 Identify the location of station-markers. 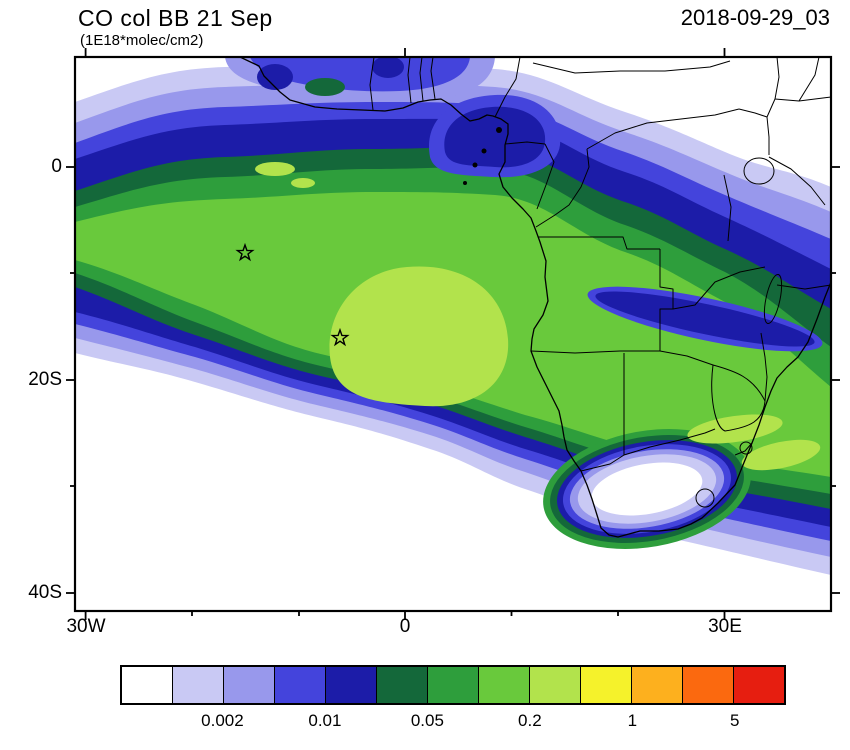
(292, 294).